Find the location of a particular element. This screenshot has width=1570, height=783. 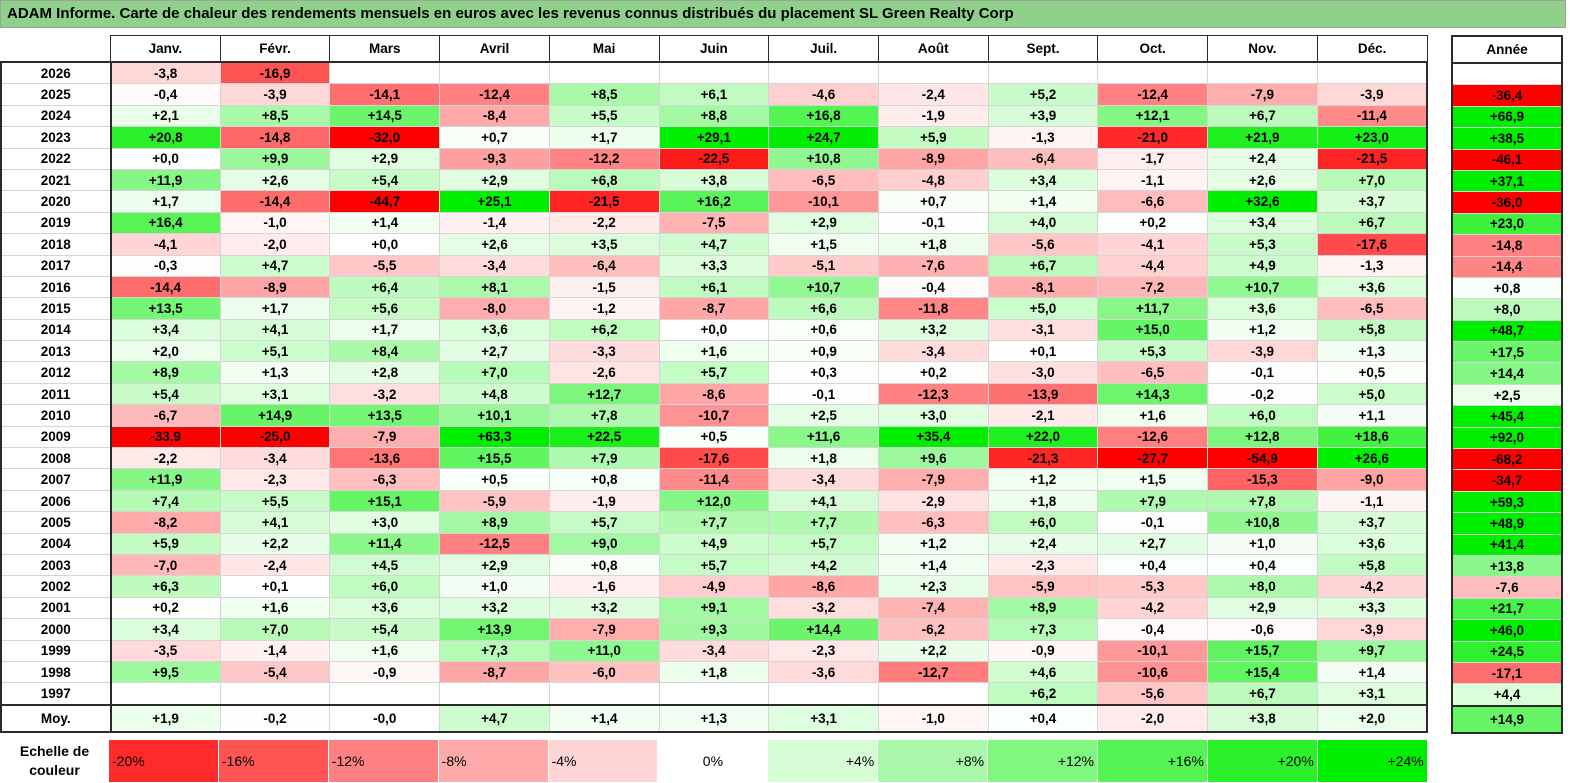

heatmap-cell: +0,3 is located at coordinates (823, 372).